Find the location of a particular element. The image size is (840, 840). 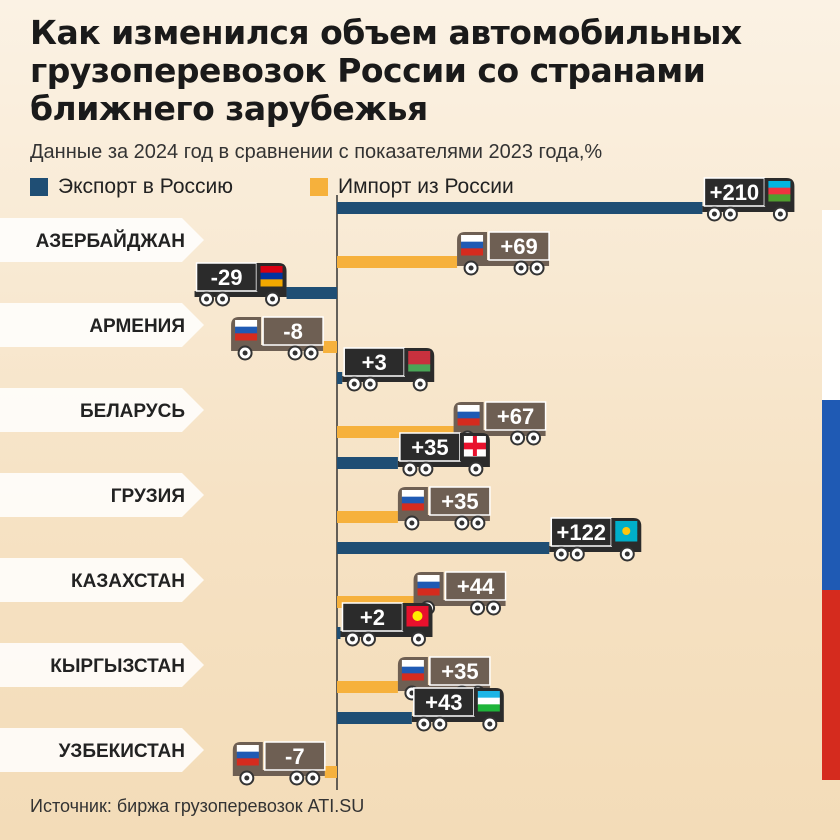

data-label: +3 is located at coordinates (374, 362).